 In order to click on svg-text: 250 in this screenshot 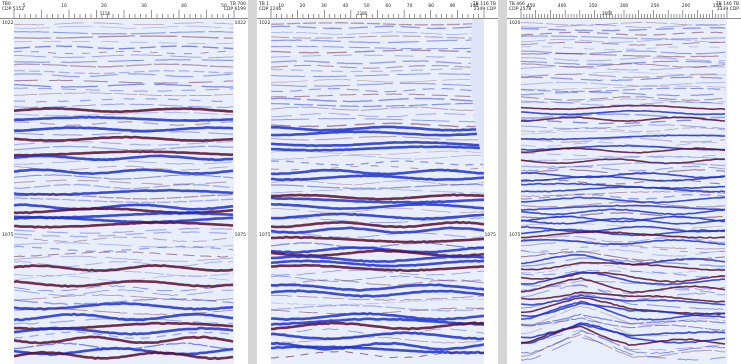, I will do `click(655, 6)`.